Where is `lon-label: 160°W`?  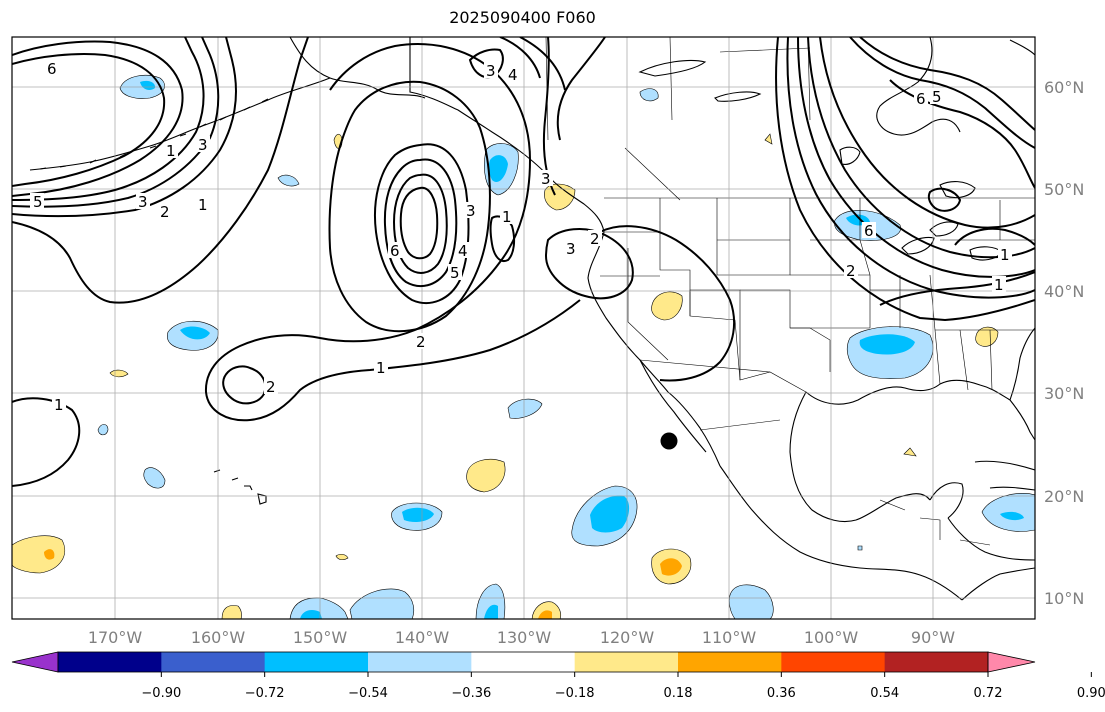 lon-label: 160°W is located at coordinates (218, 637).